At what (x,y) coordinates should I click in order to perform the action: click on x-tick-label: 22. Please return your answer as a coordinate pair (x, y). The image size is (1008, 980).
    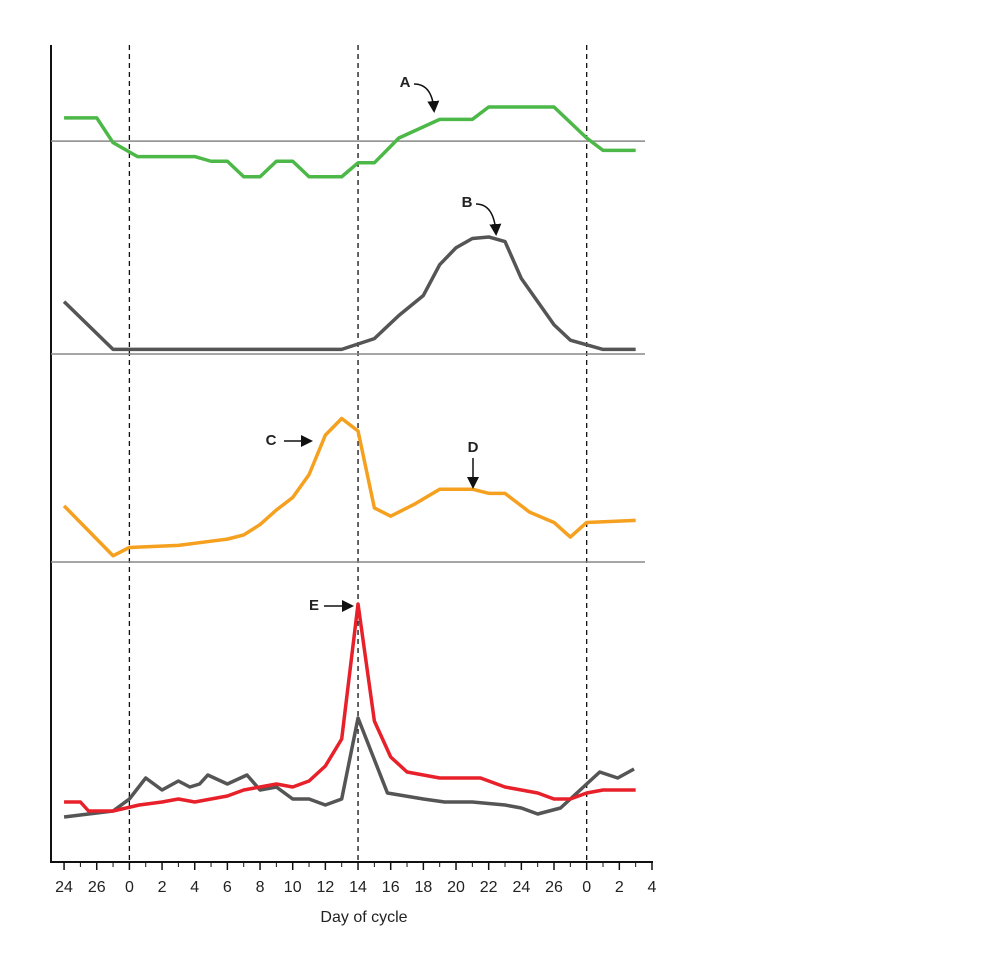
    Looking at the image, I should click on (489, 887).